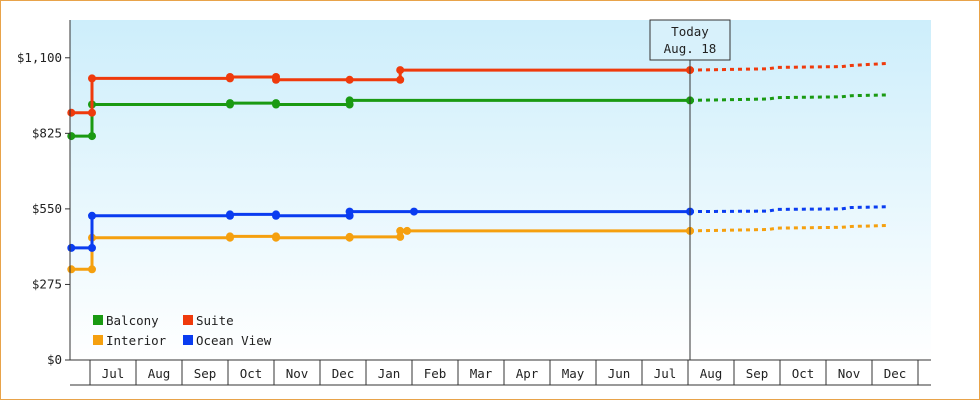 The image size is (980, 400). I want to click on legend-item: Ocean View, so click(227, 340).